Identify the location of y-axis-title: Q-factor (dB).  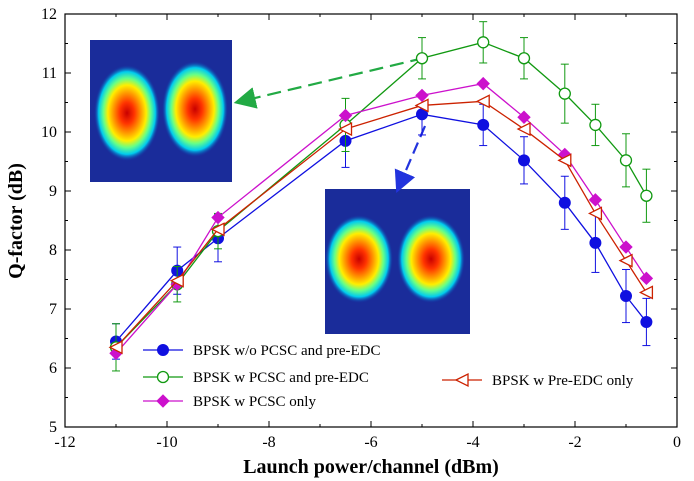
(16, 221).